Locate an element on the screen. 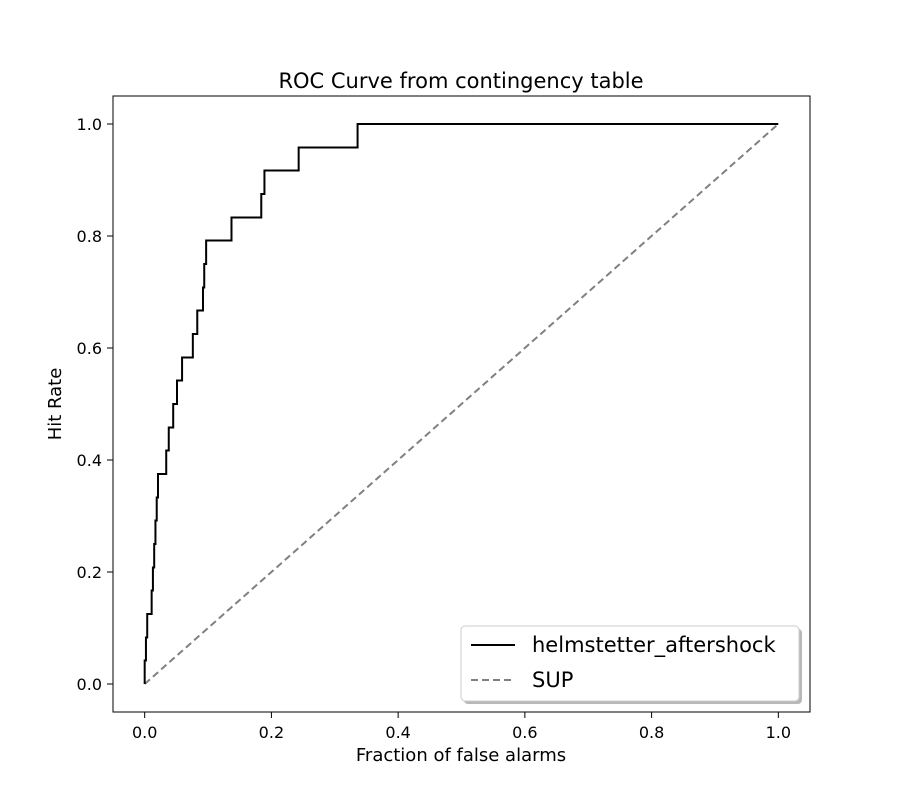 The width and height of the screenshot is (900, 800). legend-label-sup: SUP is located at coordinates (552, 680).